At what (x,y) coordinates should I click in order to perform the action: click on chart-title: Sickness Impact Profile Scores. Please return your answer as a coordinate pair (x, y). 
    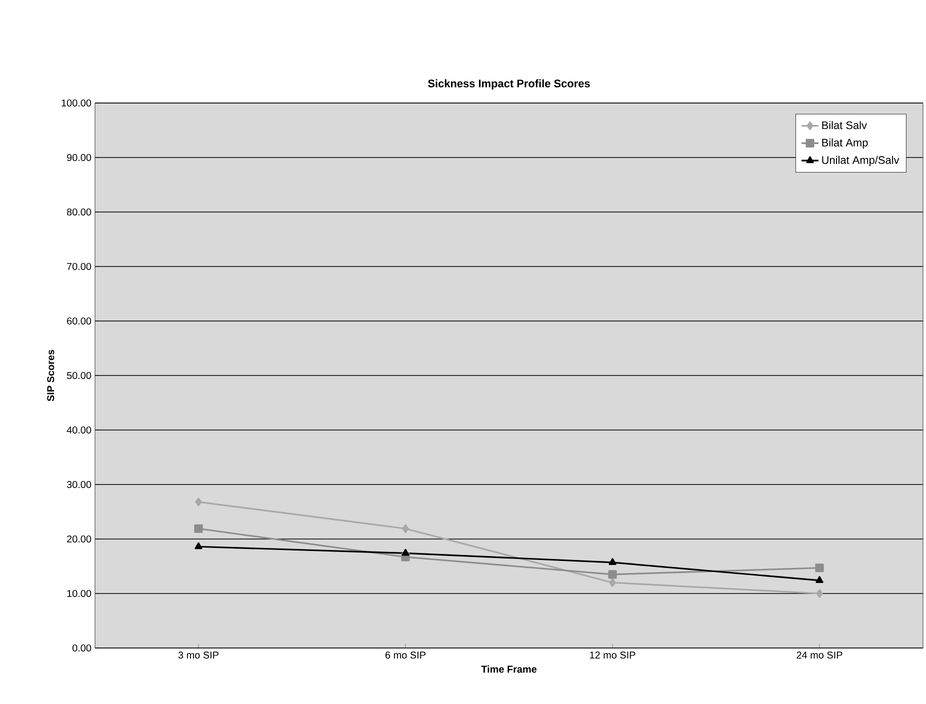
    Looking at the image, I should click on (509, 84).